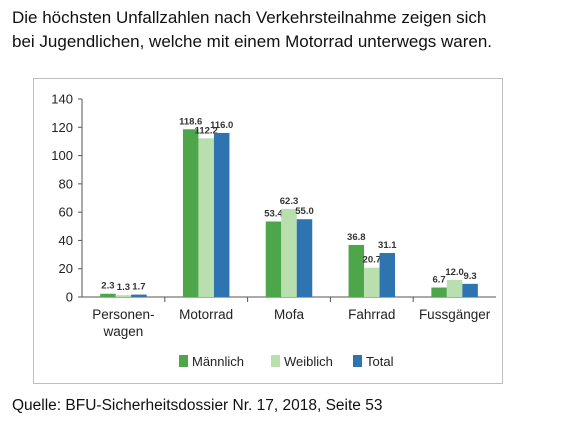  I want to click on value-label: 20.7, so click(372, 260).